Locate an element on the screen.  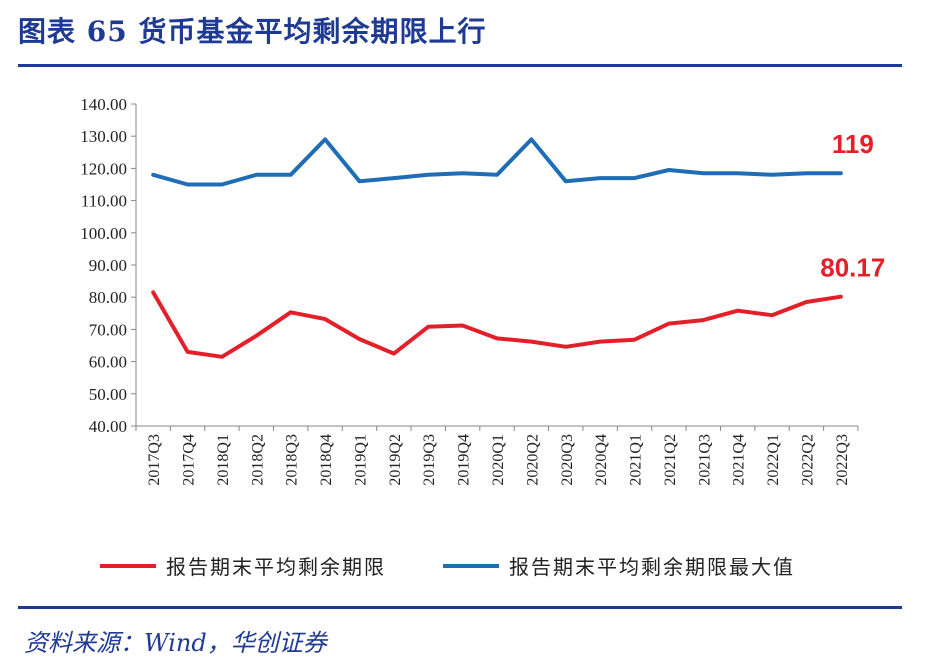
y-tick-label: 70.00 is located at coordinates (108, 329).